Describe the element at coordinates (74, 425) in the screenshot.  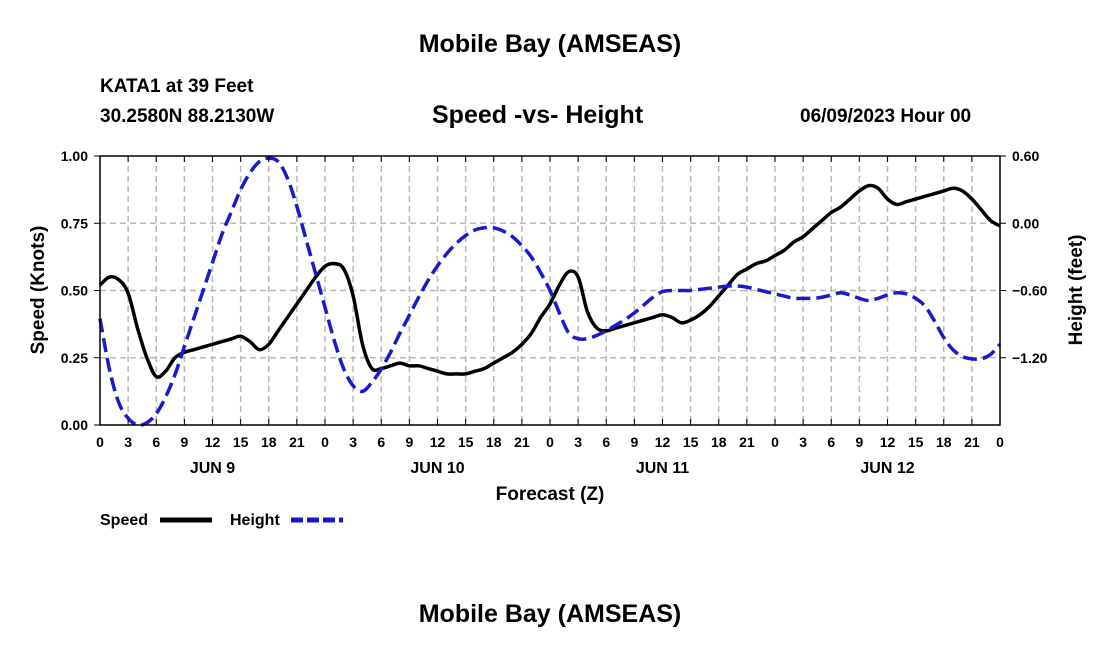
I see `y-left-tick-label: 0.00` at that location.